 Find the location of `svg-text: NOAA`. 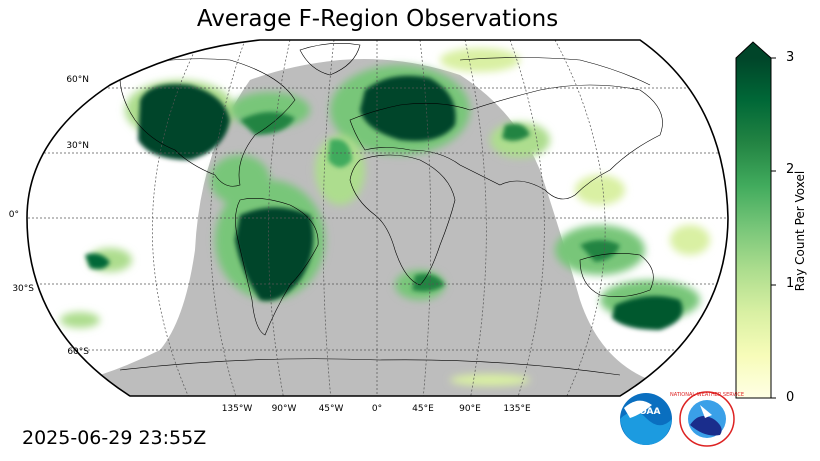

svg-text: NOAA is located at coordinates (646, 412).